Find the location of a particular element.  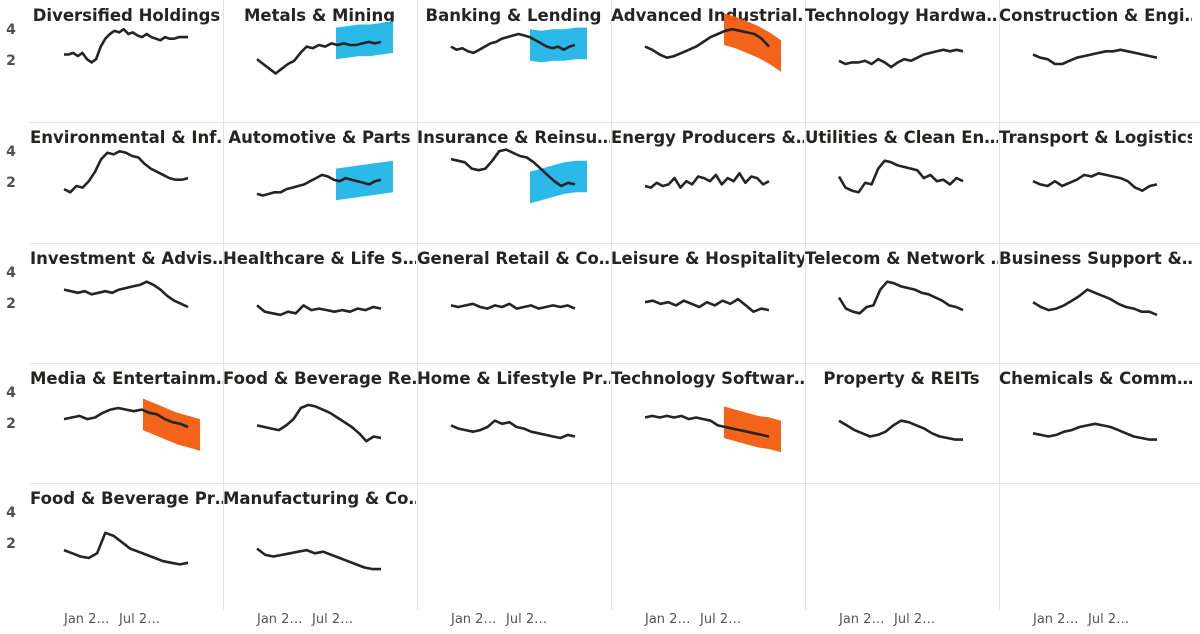

chart-panel: Metals & Mining is located at coordinates (319, 60).